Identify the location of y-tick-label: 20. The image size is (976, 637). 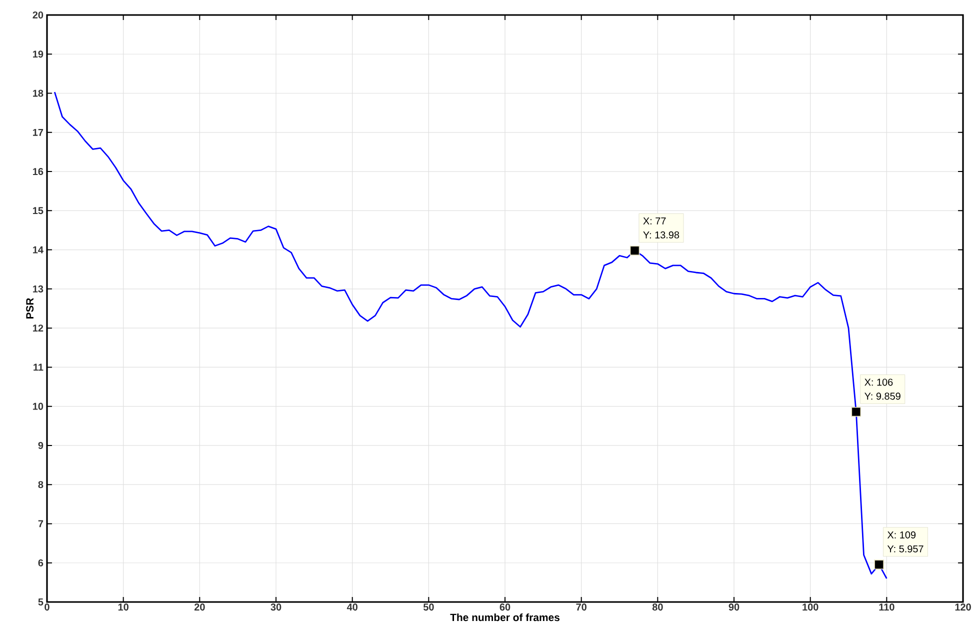
(38, 15).